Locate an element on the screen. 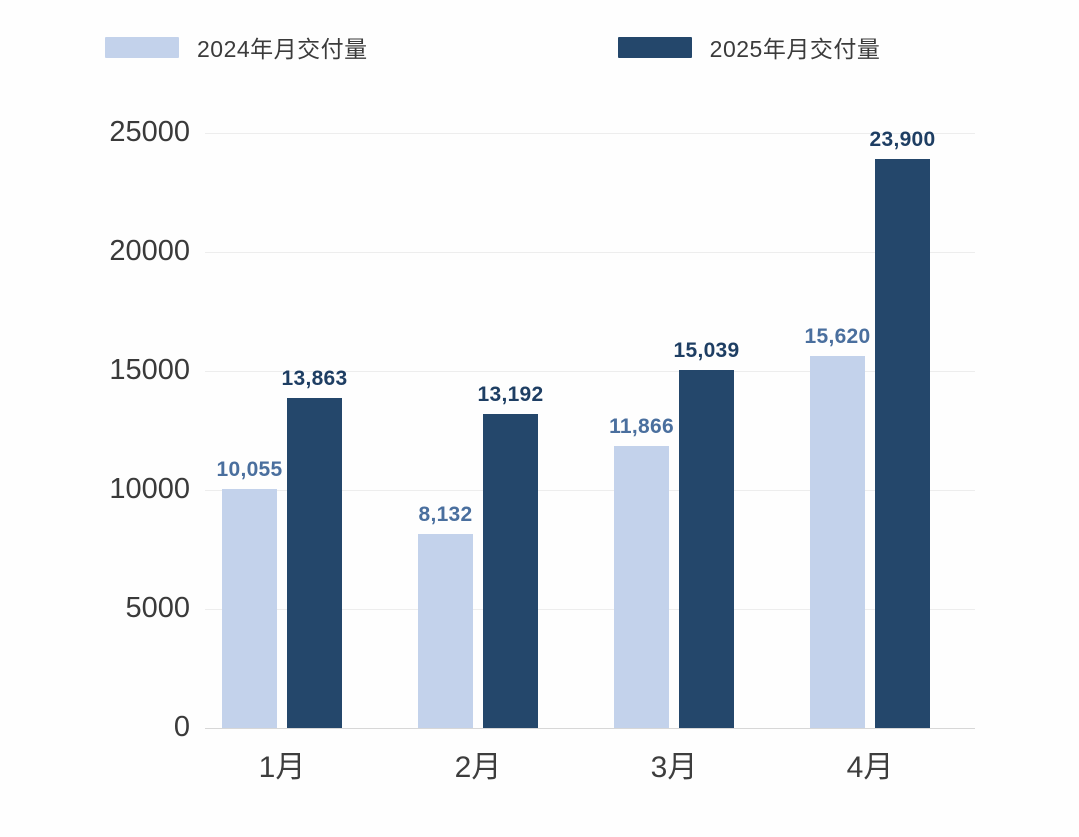  legend-swatch-2024-icon is located at coordinates (142, 47).